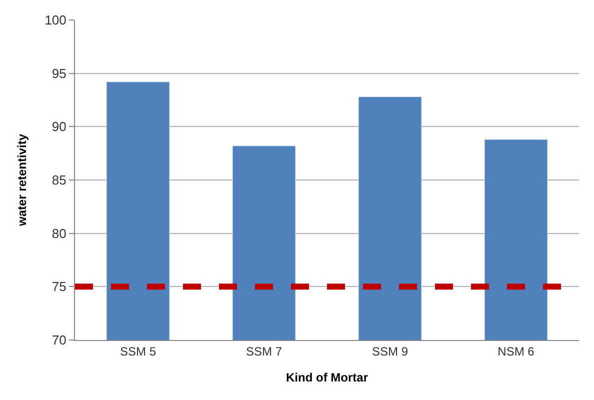 The height and width of the screenshot is (400, 594). Describe the element at coordinates (59, 180) in the screenshot. I see `y-tick-label: 85` at that location.